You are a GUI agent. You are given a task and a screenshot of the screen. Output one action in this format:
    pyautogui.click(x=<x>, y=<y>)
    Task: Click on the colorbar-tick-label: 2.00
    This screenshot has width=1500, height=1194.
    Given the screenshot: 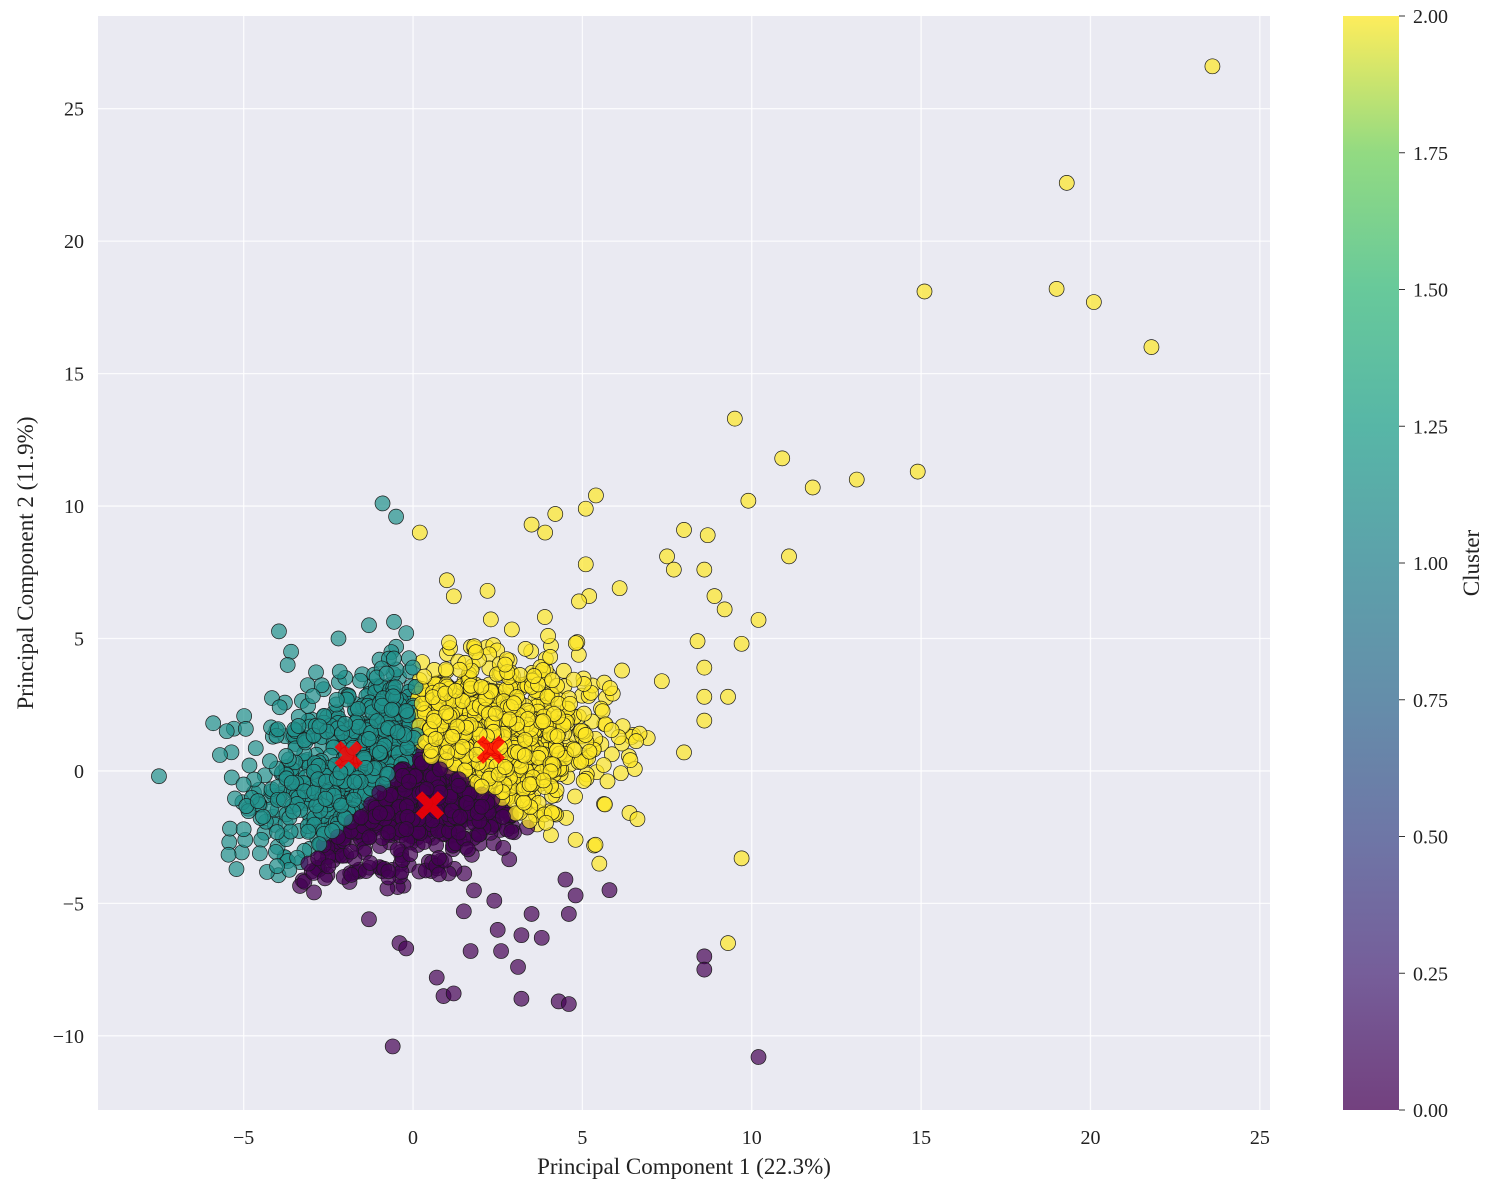 What is the action you would take?
    pyautogui.click(x=1430, y=17)
    